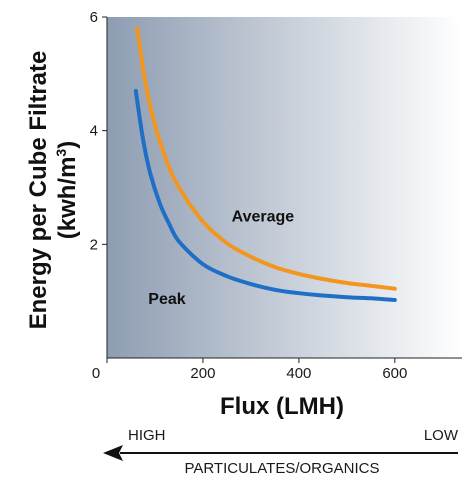 The image size is (462, 481). I want to click on y-axis-label-unit: (kwh/m3), so click(67, 190).